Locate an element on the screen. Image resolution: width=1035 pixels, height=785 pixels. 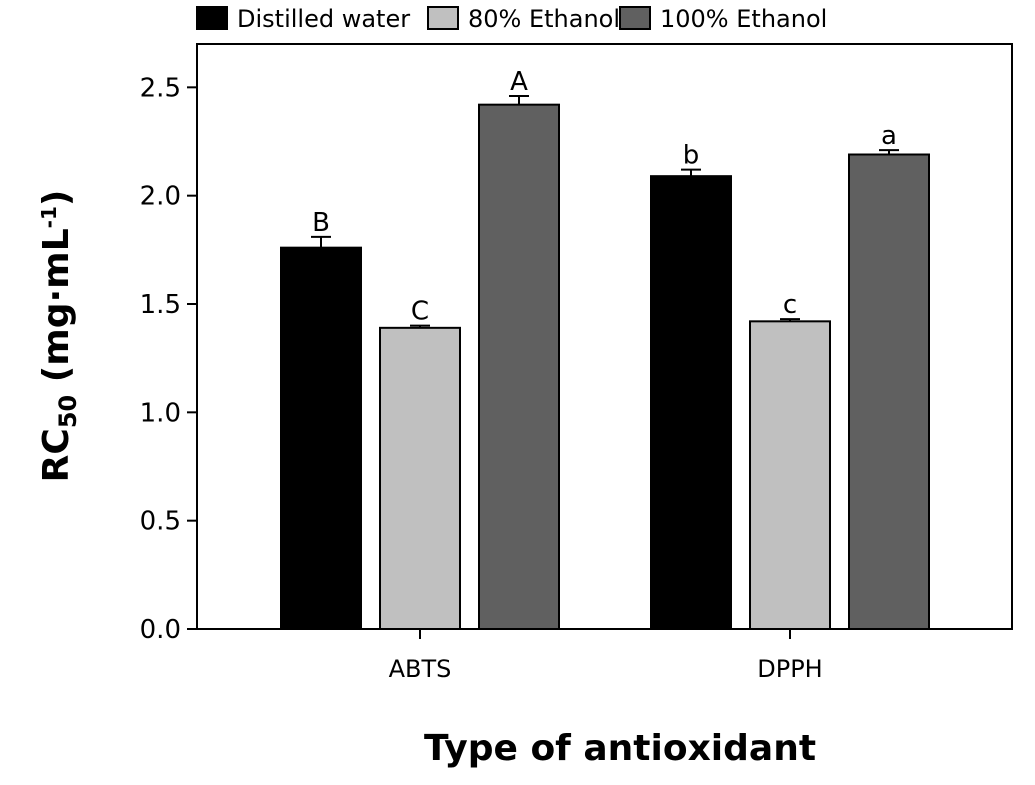
significance-label: B is located at coordinates (321, 223).